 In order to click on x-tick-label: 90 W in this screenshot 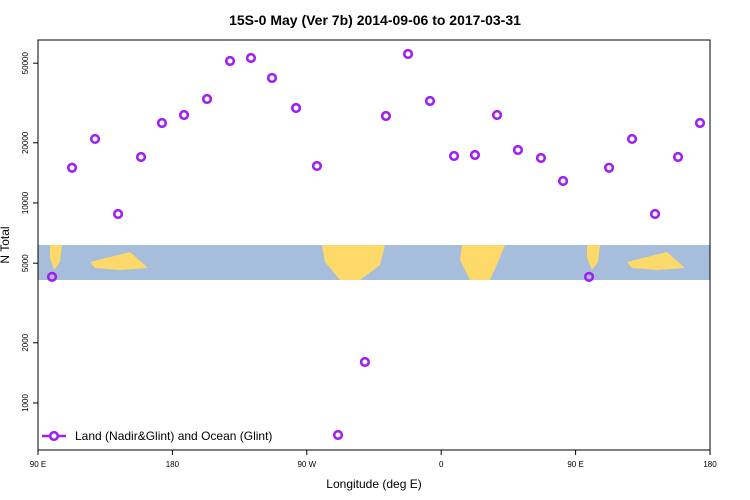, I will do `click(306, 464)`.